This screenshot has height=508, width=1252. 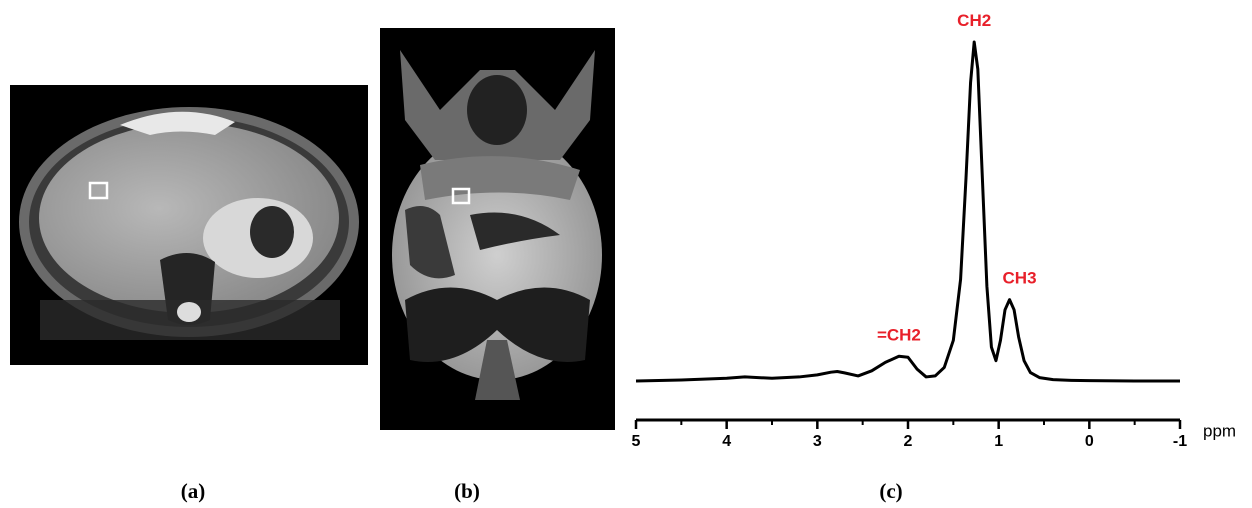 What do you see at coordinates (908, 441) in the screenshot?
I see `x-tick-label: 2` at bounding box center [908, 441].